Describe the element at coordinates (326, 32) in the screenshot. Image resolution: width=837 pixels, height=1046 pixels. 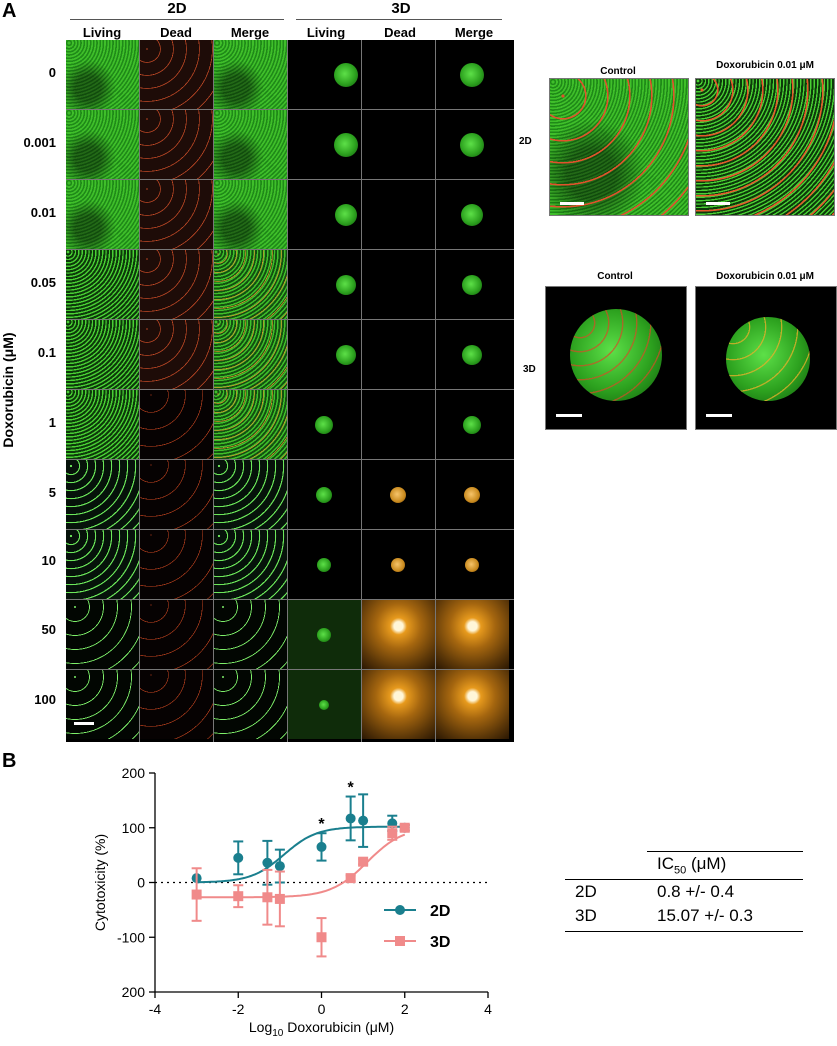
I see `col-label-3d-living: Living` at that location.